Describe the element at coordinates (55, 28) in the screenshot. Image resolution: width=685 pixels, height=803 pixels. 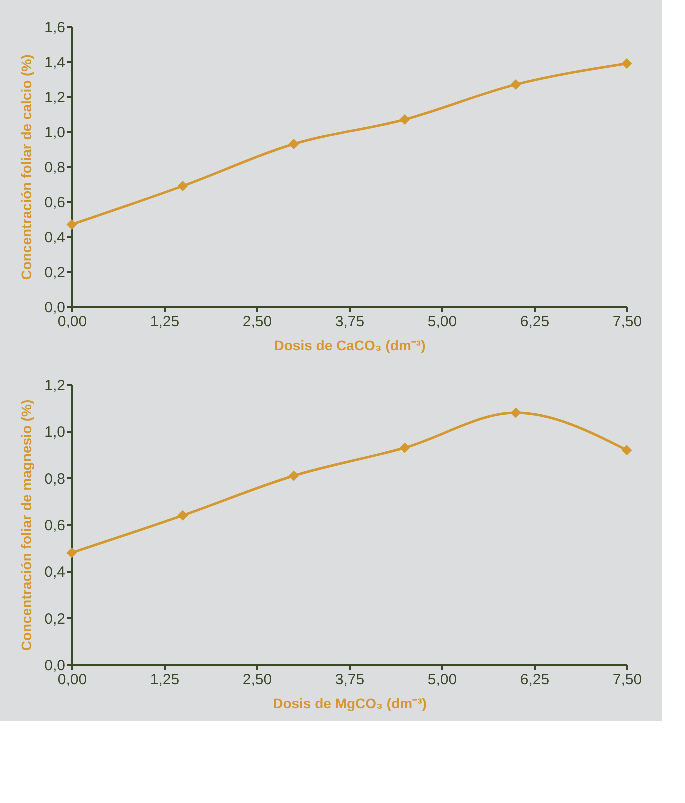
I see `y-tick-label: 1,6` at that location.